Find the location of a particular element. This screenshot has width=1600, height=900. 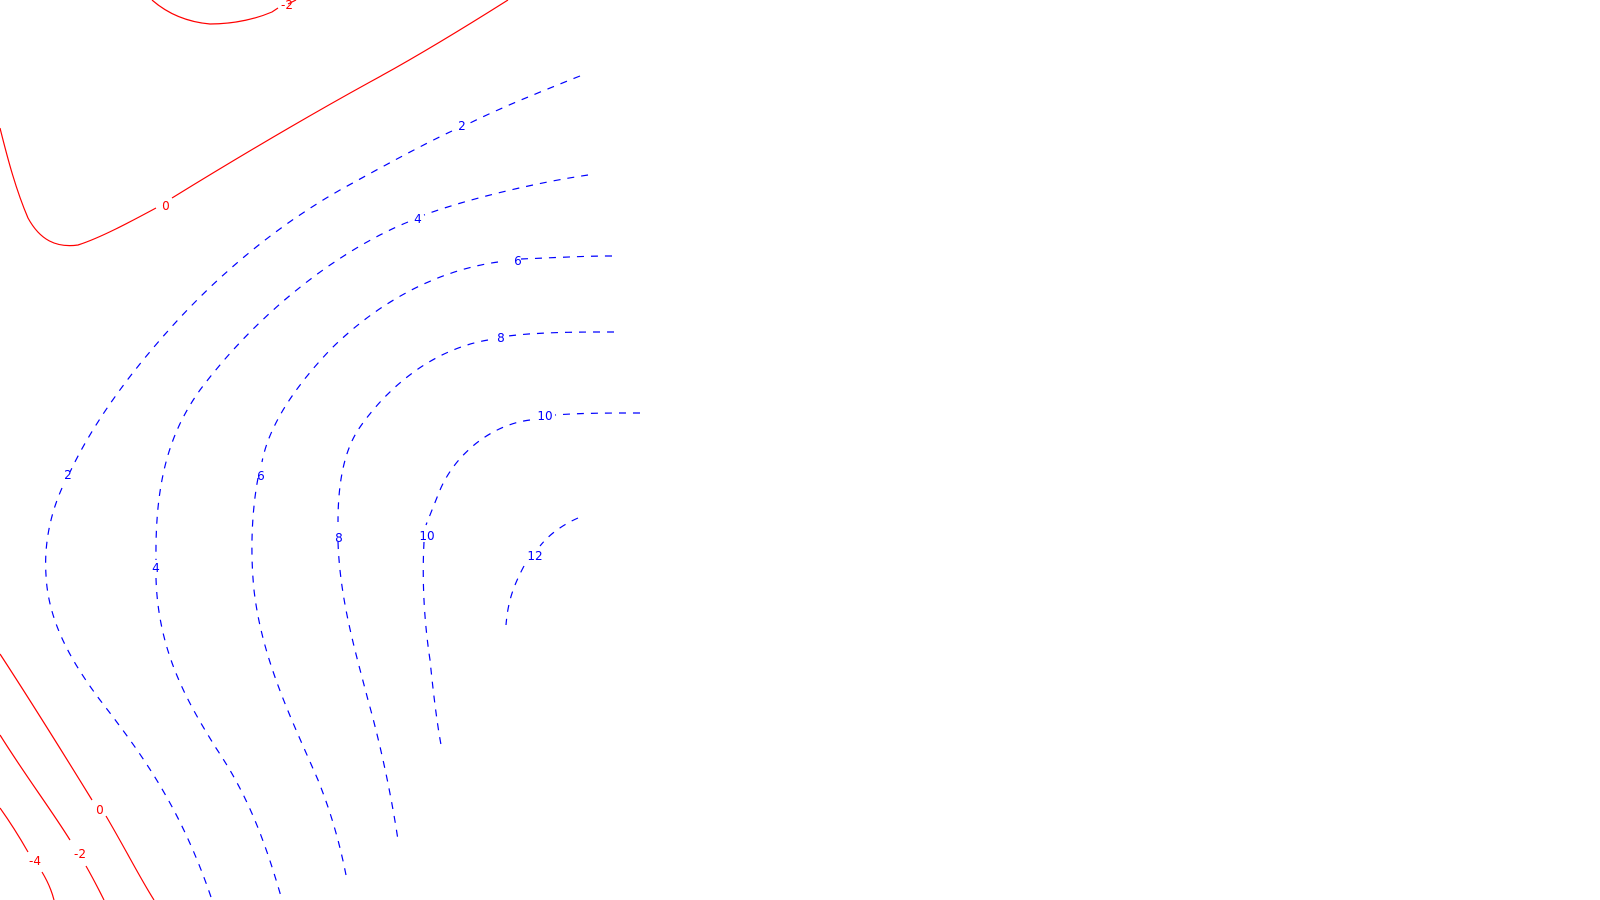

contour-label-neg2-bottom: -2 is located at coordinates (80, 854).